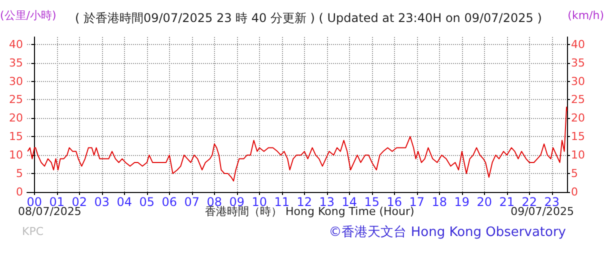  I want to click on y-tick-label: 20, so click(16, 118).